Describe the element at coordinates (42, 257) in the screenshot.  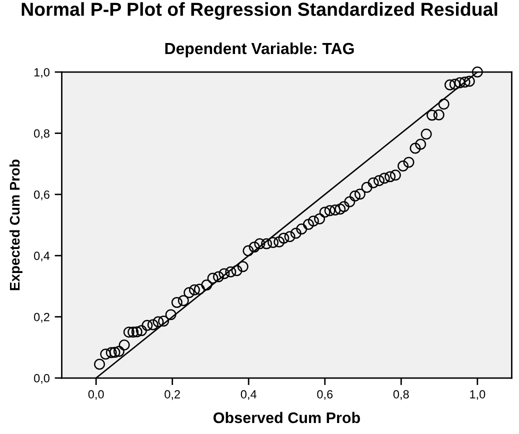
I see `y-tick-label: 0,4` at that location.